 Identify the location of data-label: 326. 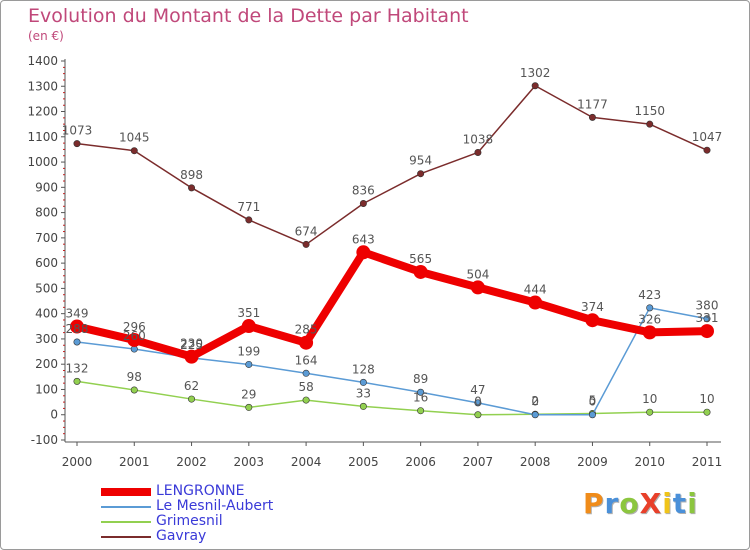
(649, 319).